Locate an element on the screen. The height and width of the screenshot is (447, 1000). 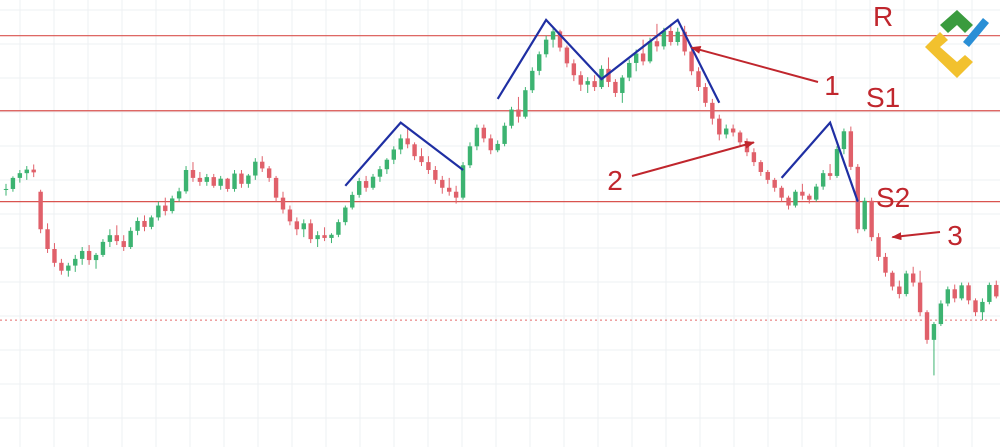
broker-logo-icon is located at coordinates (957, 44).